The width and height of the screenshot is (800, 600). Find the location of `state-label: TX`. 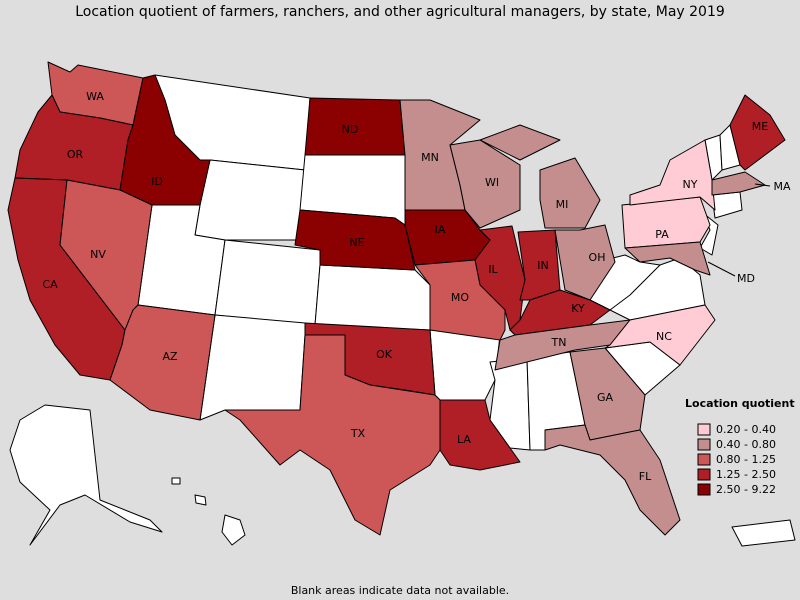

state-label: TX is located at coordinates (358, 433).